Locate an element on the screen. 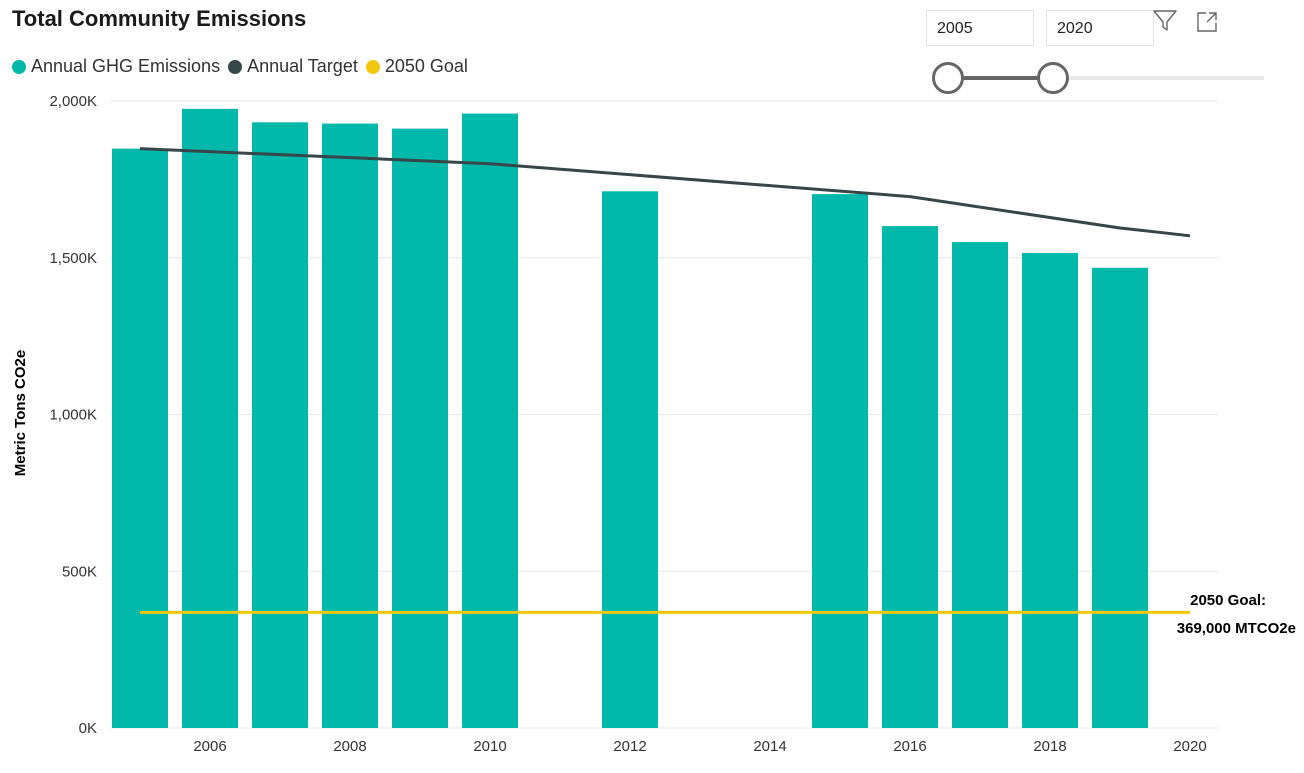  legend-item-goal: 2050 Goal is located at coordinates (416, 66).